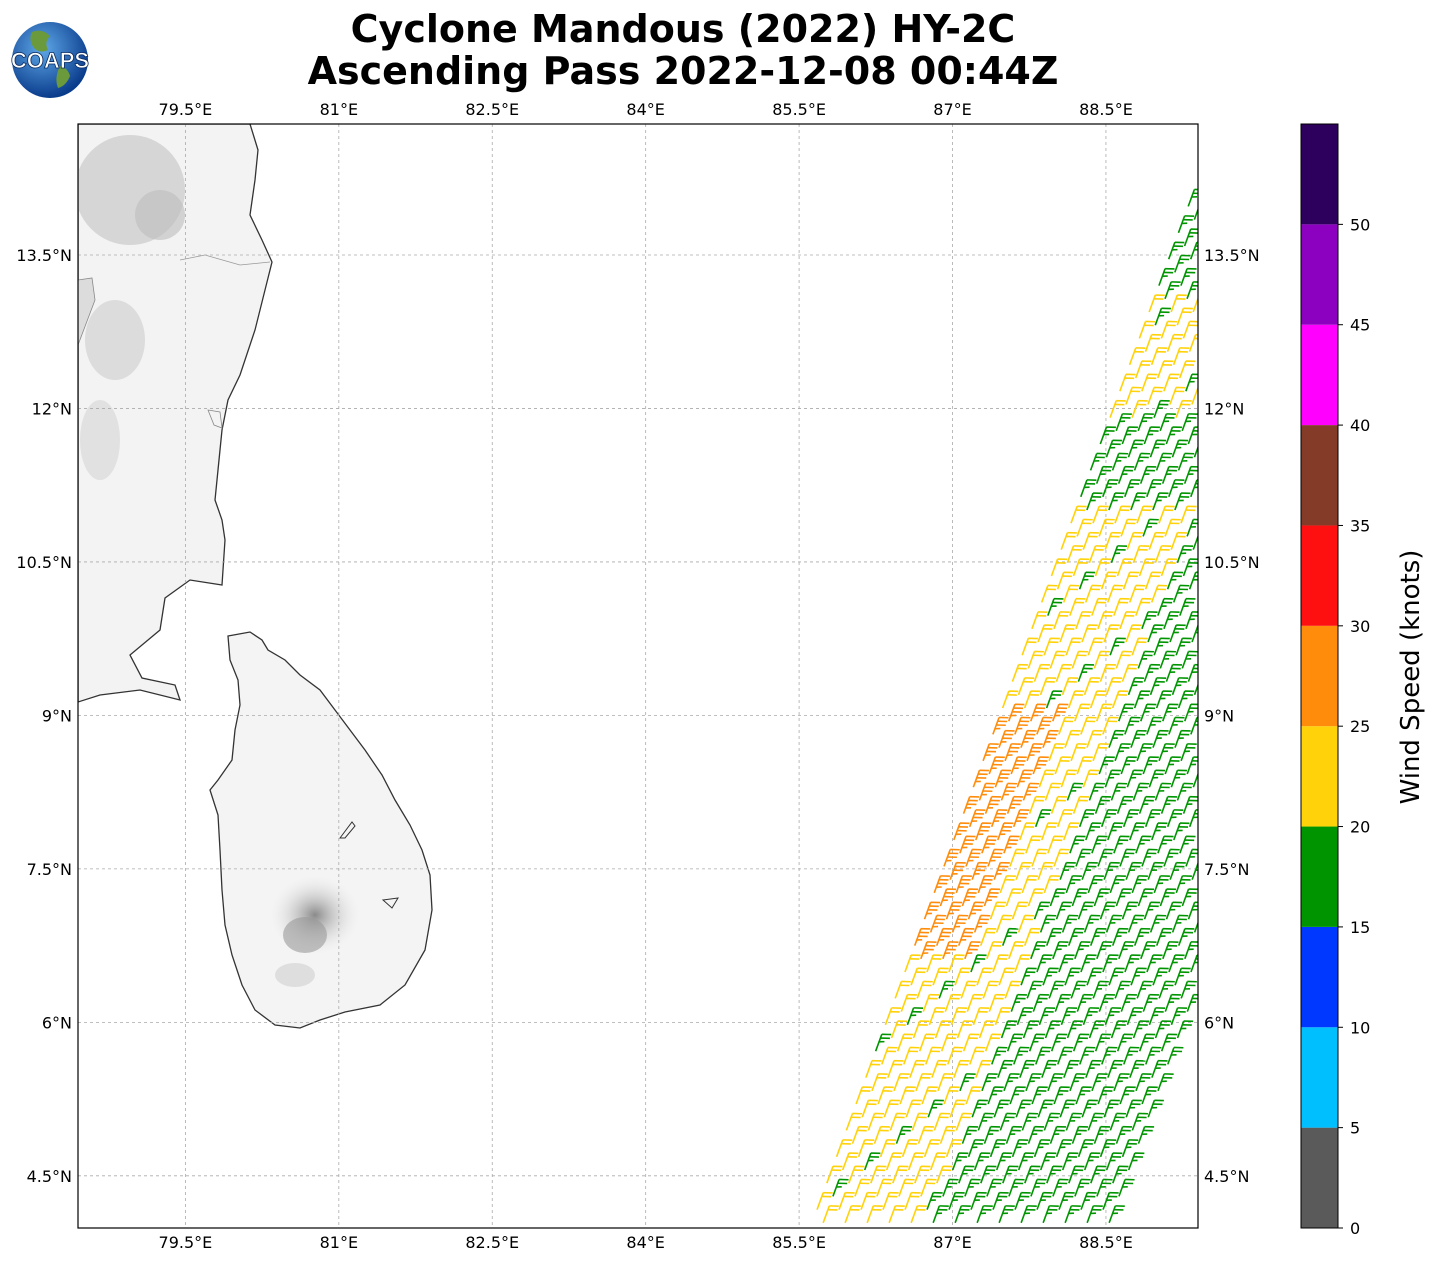  I want to click on title-line-1: Cyclone Mandous (2022) HY-2C, so click(683, 29).